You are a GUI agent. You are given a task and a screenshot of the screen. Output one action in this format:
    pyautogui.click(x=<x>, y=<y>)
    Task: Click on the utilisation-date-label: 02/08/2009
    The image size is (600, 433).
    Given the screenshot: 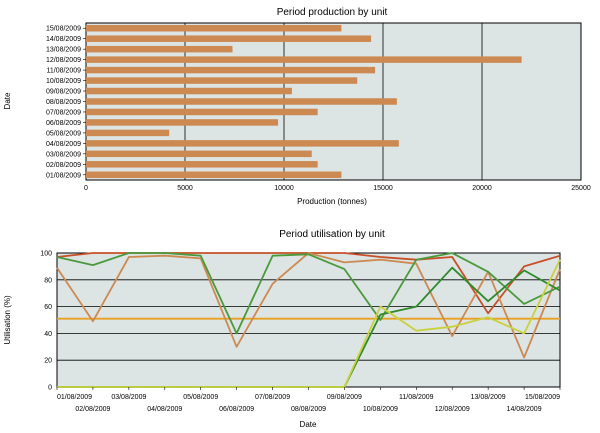 What is the action you would take?
    pyautogui.click(x=92, y=409)
    